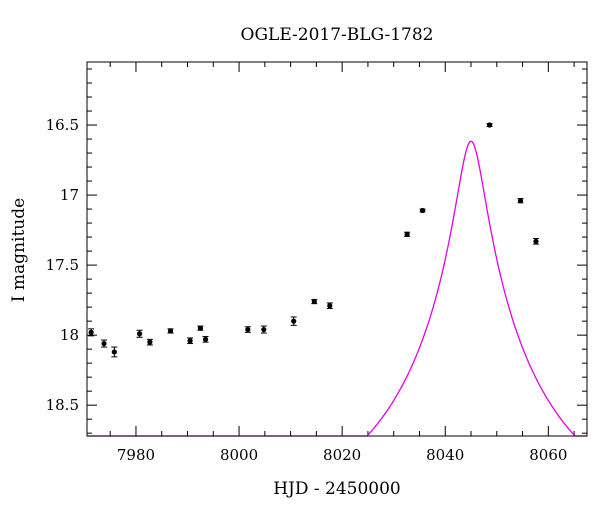 Image resolution: width=600 pixels, height=512 pixels. Describe the element at coordinates (548, 455) in the screenshot. I see `x-tick-label: 8060` at that location.